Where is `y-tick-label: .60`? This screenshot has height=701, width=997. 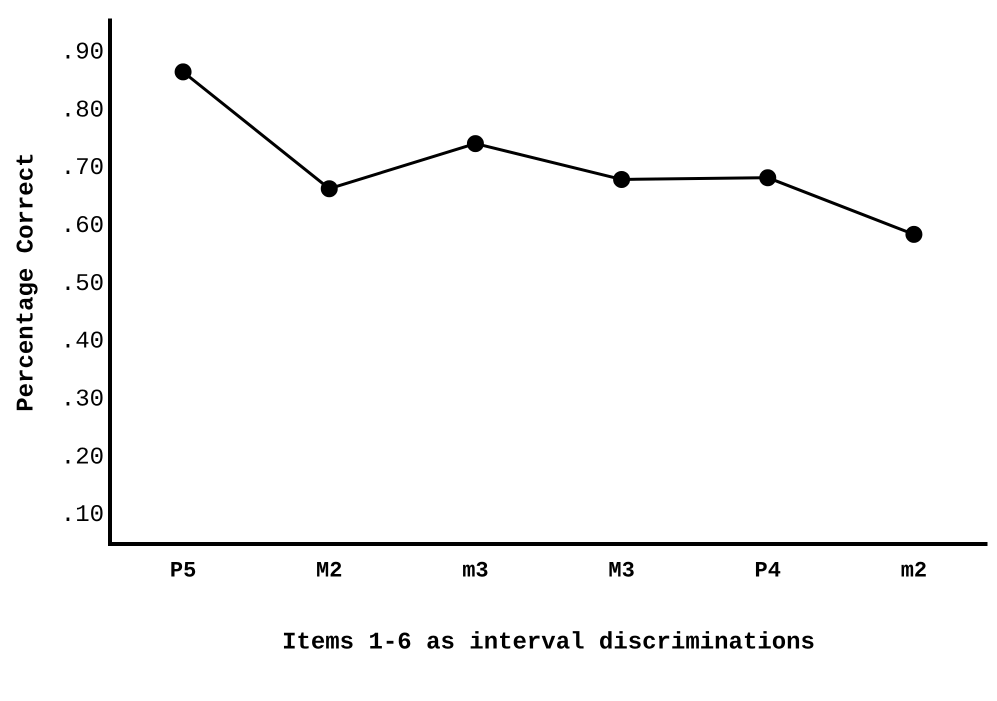 y-tick-label: .60 is located at coordinates (82, 226).